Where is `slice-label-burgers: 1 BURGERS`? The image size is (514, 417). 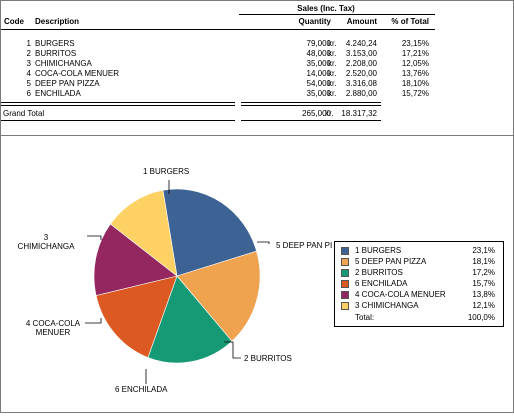 slice-label-burgers: 1 BURGERS is located at coordinates (166, 171).